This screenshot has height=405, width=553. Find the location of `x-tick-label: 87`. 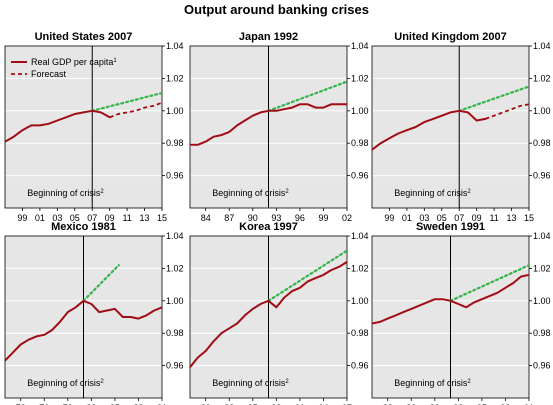

x-tick-label: 87 is located at coordinates (229, 218).